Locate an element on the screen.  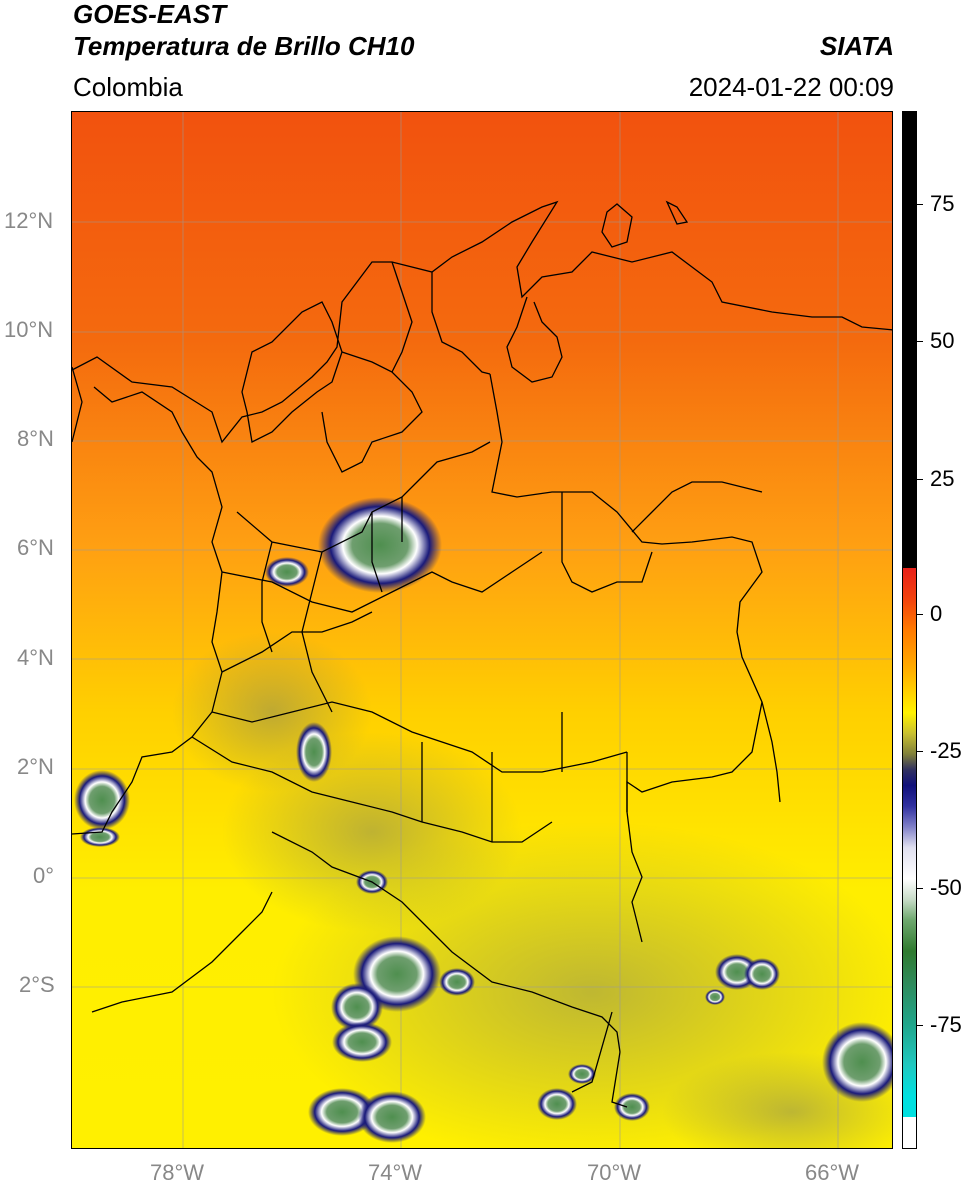
lon-label: 66°W is located at coordinates (832, 1172).